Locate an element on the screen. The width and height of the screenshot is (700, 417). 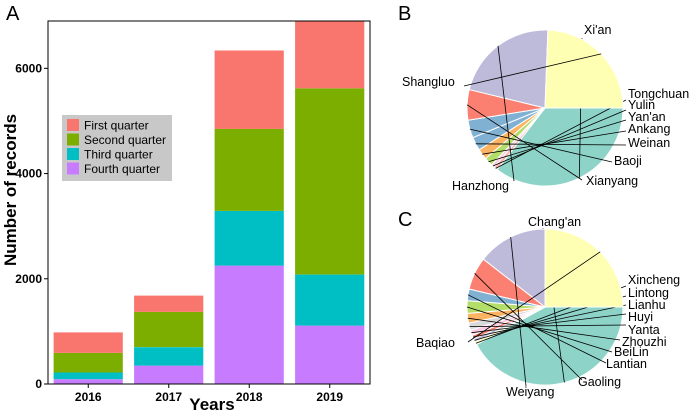
bar-2018-third-quarter is located at coordinates (249, 238).